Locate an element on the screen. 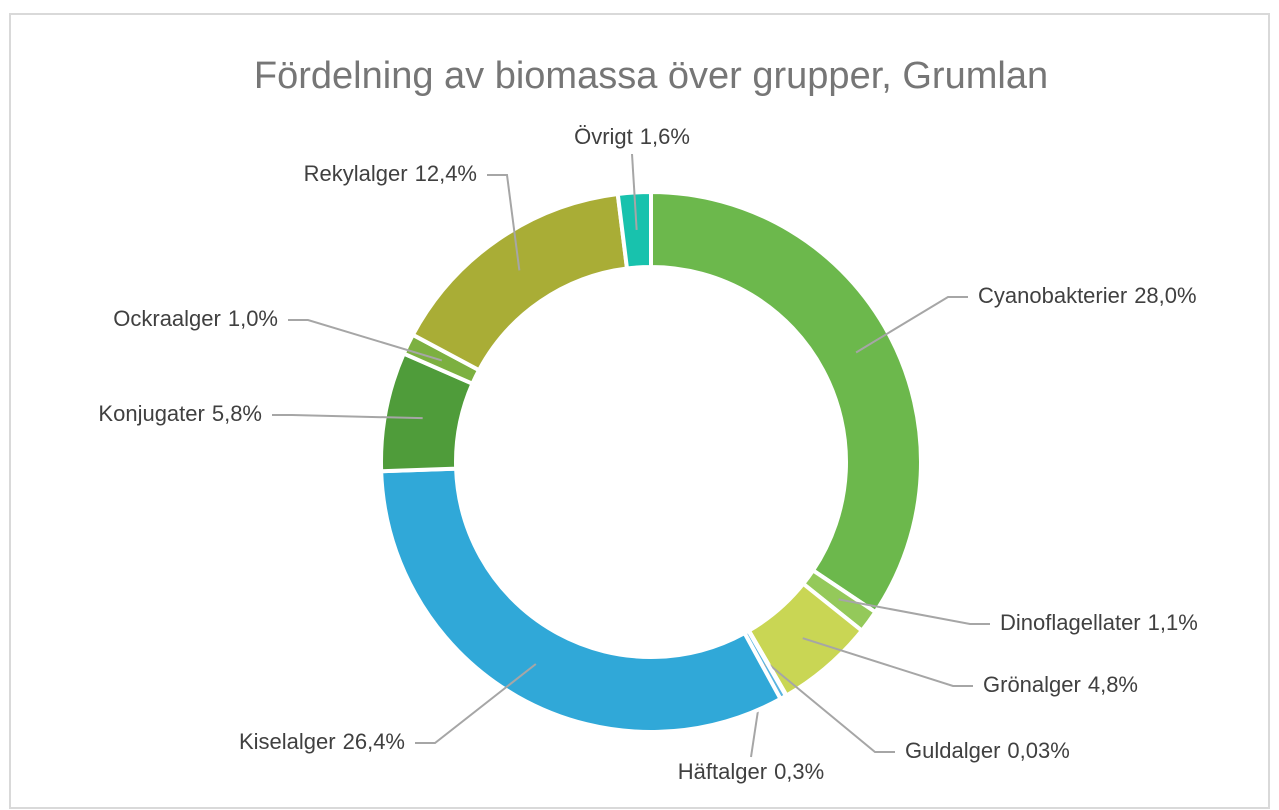  data-label: Guldalger 0,03% is located at coordinates (987, 750).